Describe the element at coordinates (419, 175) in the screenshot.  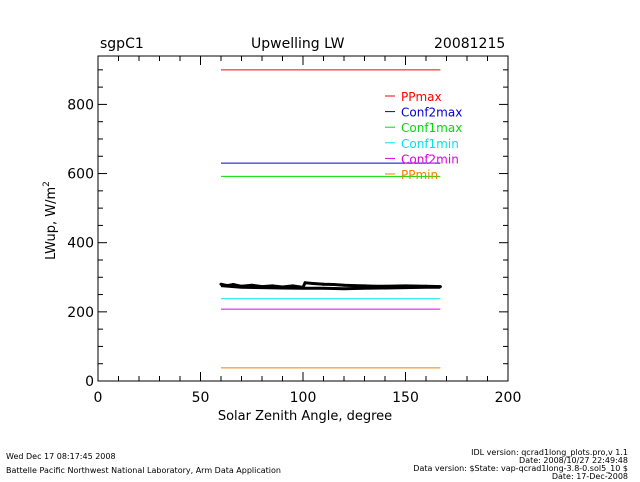
I see `legend-label-ppmin: PPmin` at that location.